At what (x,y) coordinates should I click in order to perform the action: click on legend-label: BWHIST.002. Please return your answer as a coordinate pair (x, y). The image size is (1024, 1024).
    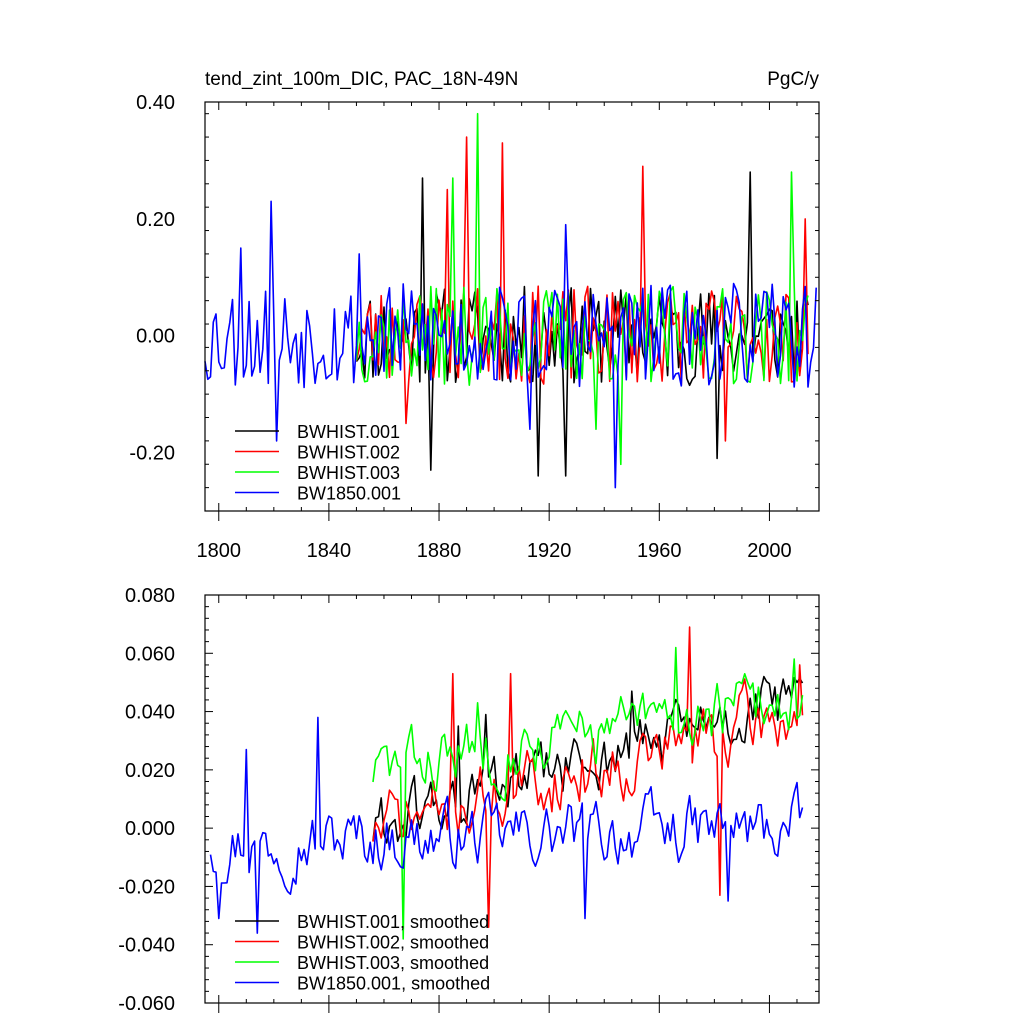
    Looking at the image, I should click on (348, 453).